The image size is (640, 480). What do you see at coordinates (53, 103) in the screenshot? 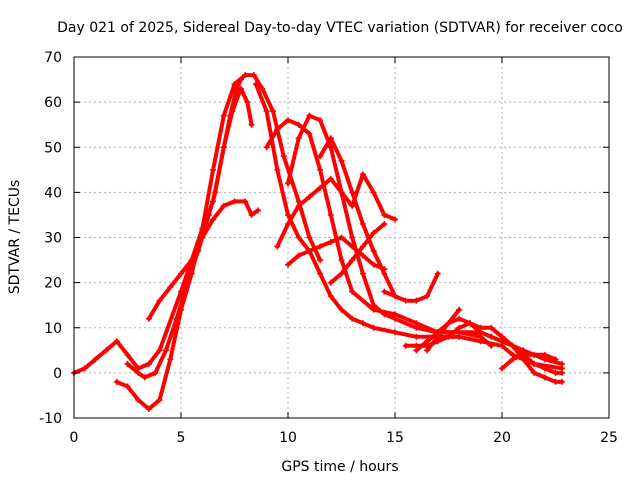
I see `y-tick-label: 60` at bounding box center [53, 103].